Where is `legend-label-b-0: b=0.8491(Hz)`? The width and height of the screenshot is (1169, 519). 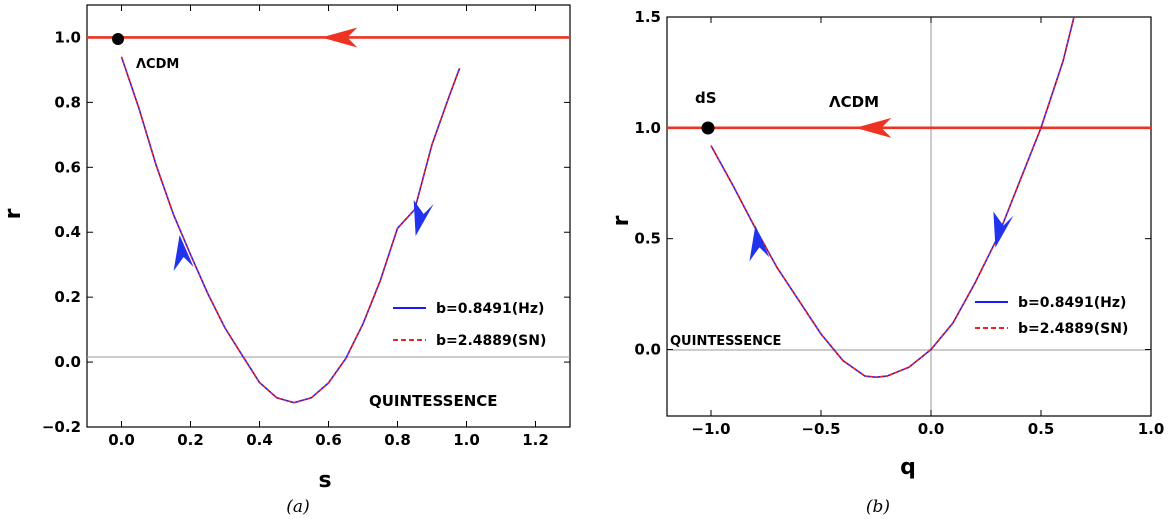
legend-label-b-0: b=0.8491(Hz) is located at coordinates (1072, 303).